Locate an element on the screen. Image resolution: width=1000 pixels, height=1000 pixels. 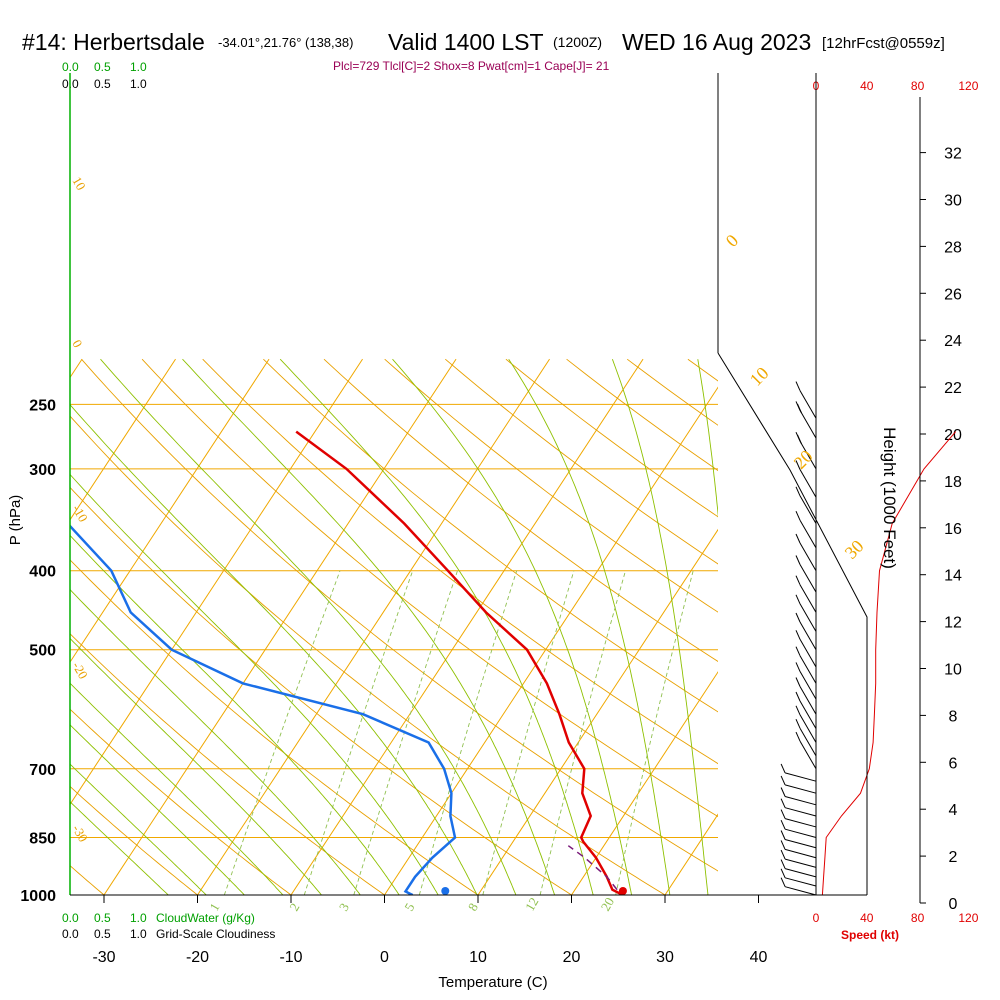
isotherm-label-20: 20 is located at coordinates (803, 459).